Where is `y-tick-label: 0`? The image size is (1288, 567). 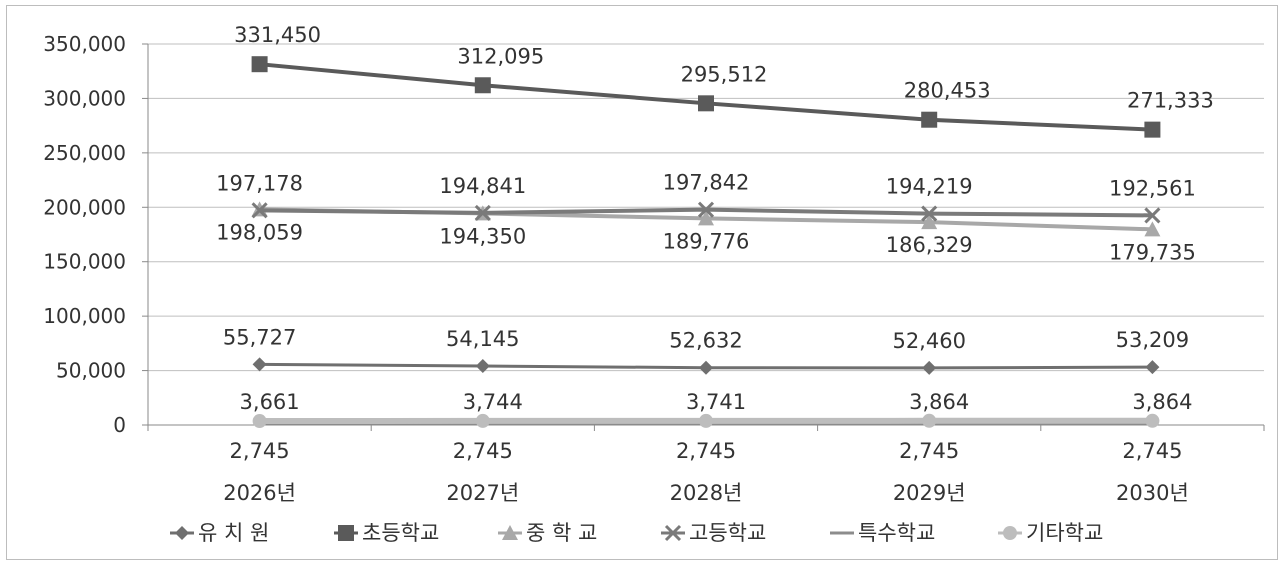 y-tick-label: 0 is located at coordinates (119, 425).